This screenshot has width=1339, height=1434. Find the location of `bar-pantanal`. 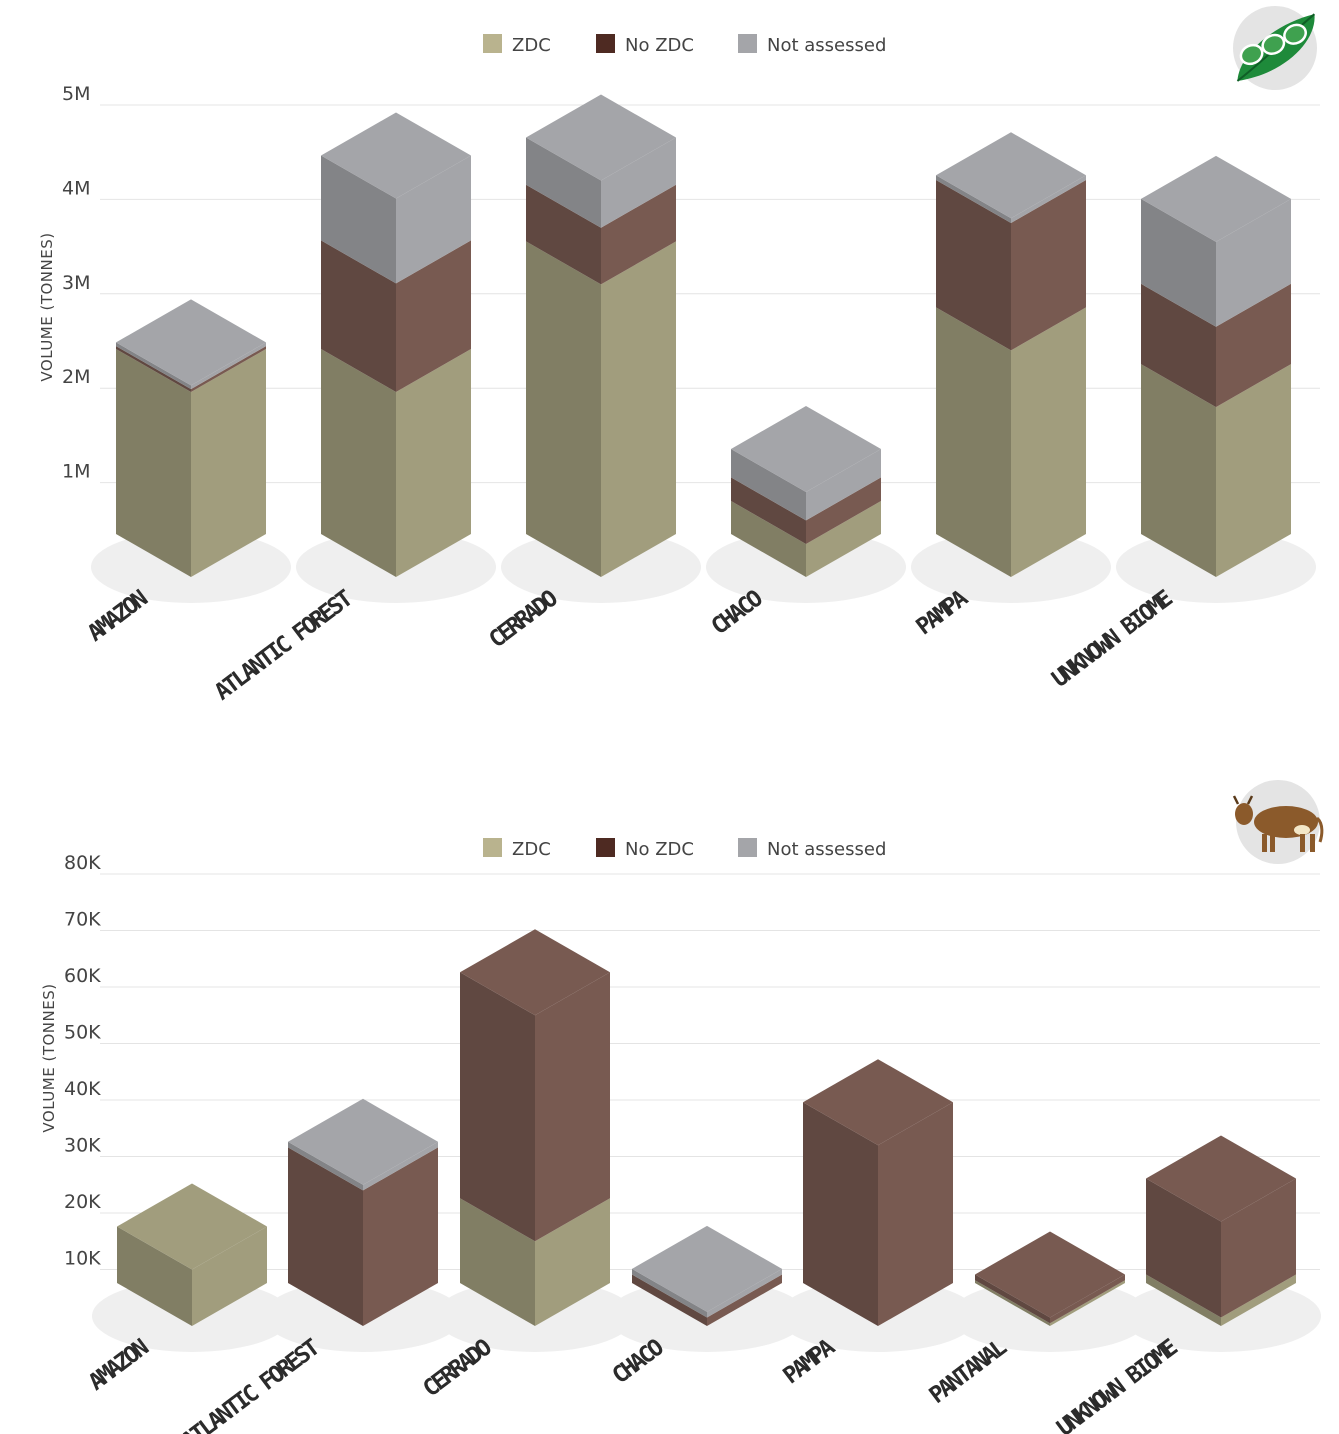

bar-pantanal is located at coordinates (1050, 1279).